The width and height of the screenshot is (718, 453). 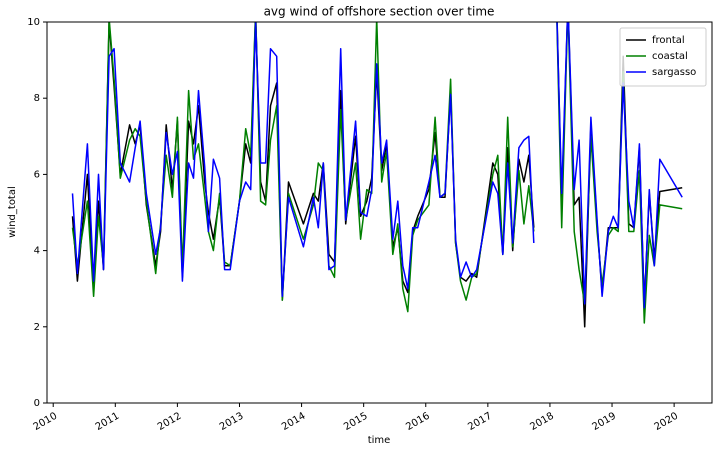 I want to click on x-tick-label: 2019, so click(x=604, y=422).